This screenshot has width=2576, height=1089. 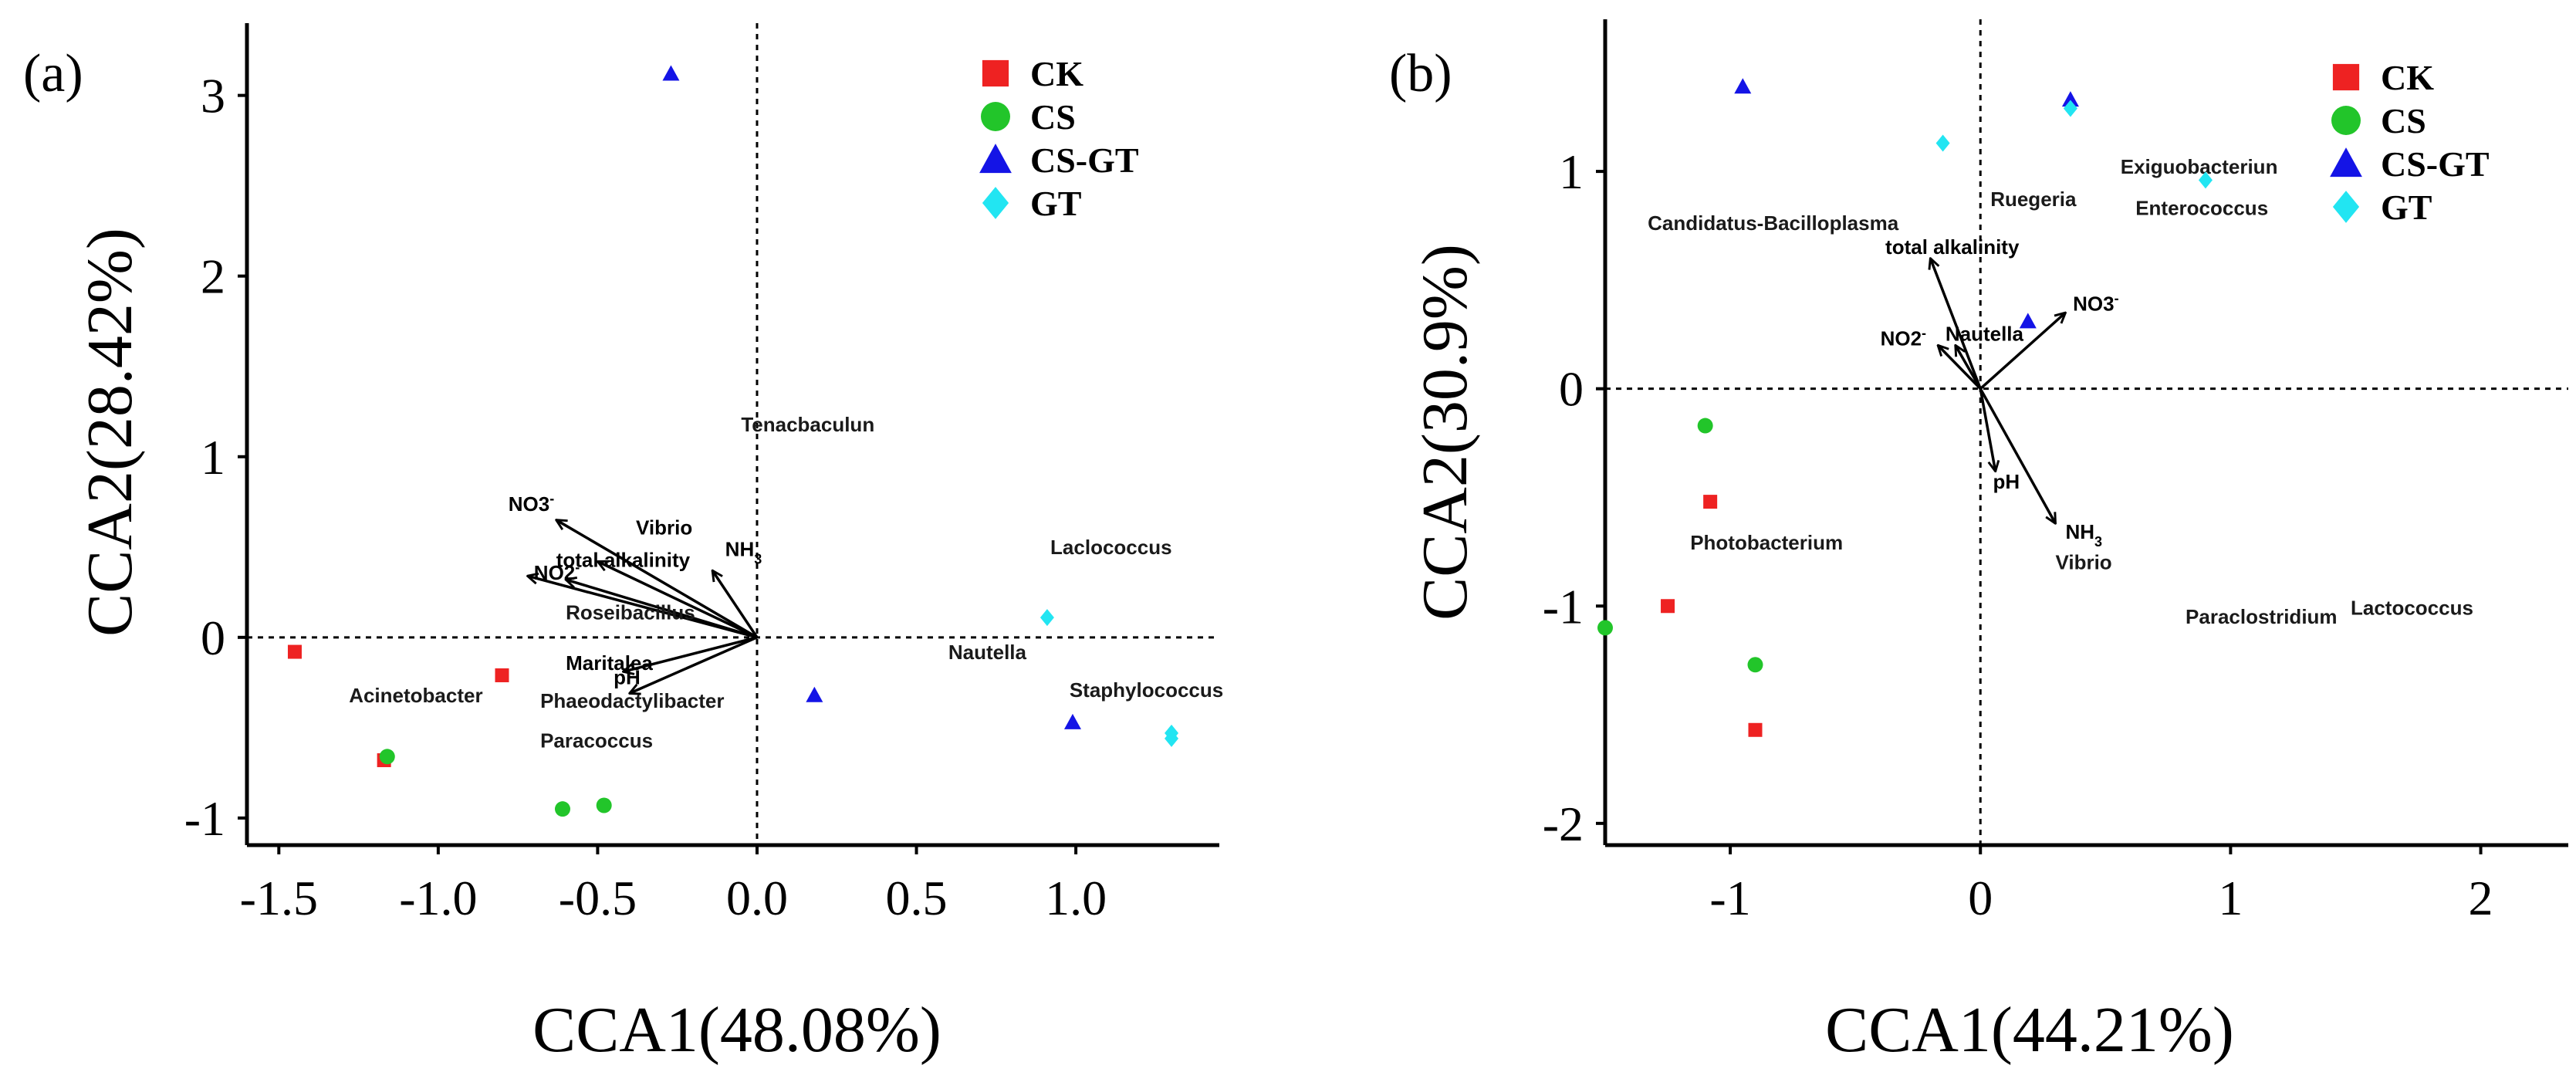 I want to click on panel-b-sample-points, so click(x=1905, y=407).